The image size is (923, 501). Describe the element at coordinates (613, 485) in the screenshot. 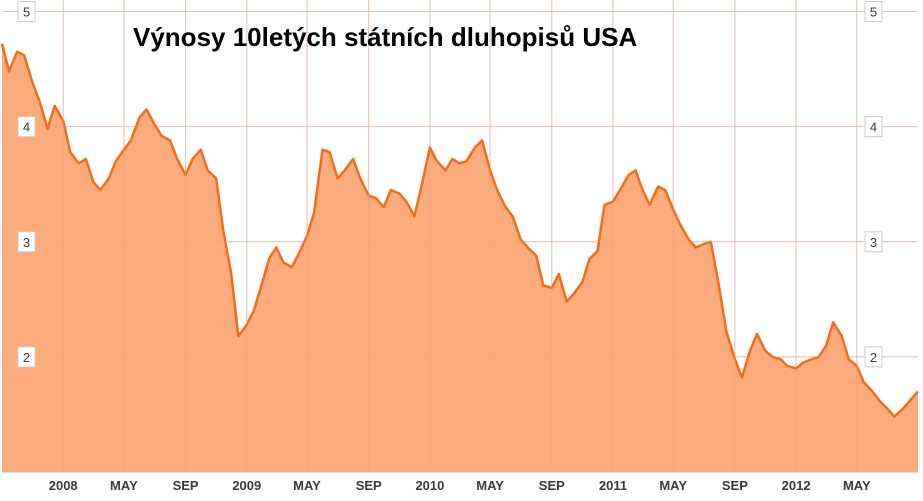

I see `x-tick-label: 2011` at that location.